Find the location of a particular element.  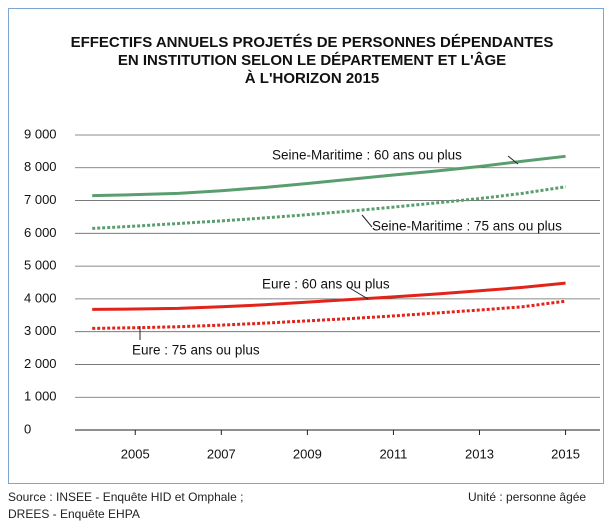

x-tick-label: 2011 is located at coordinates (393, 453).